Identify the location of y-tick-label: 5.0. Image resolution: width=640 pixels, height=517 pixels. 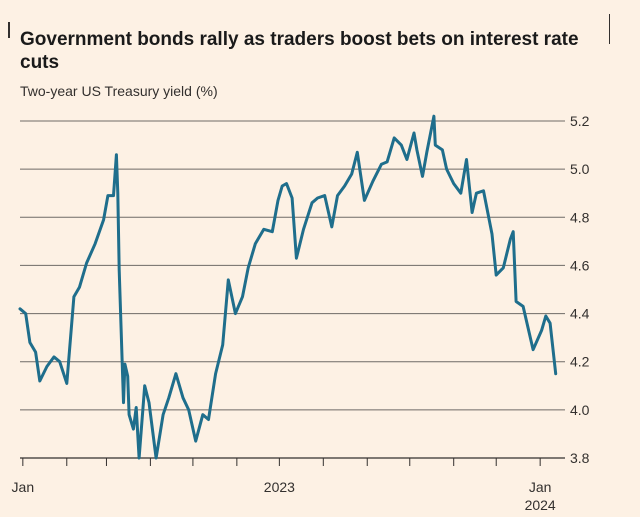
(580, 169).